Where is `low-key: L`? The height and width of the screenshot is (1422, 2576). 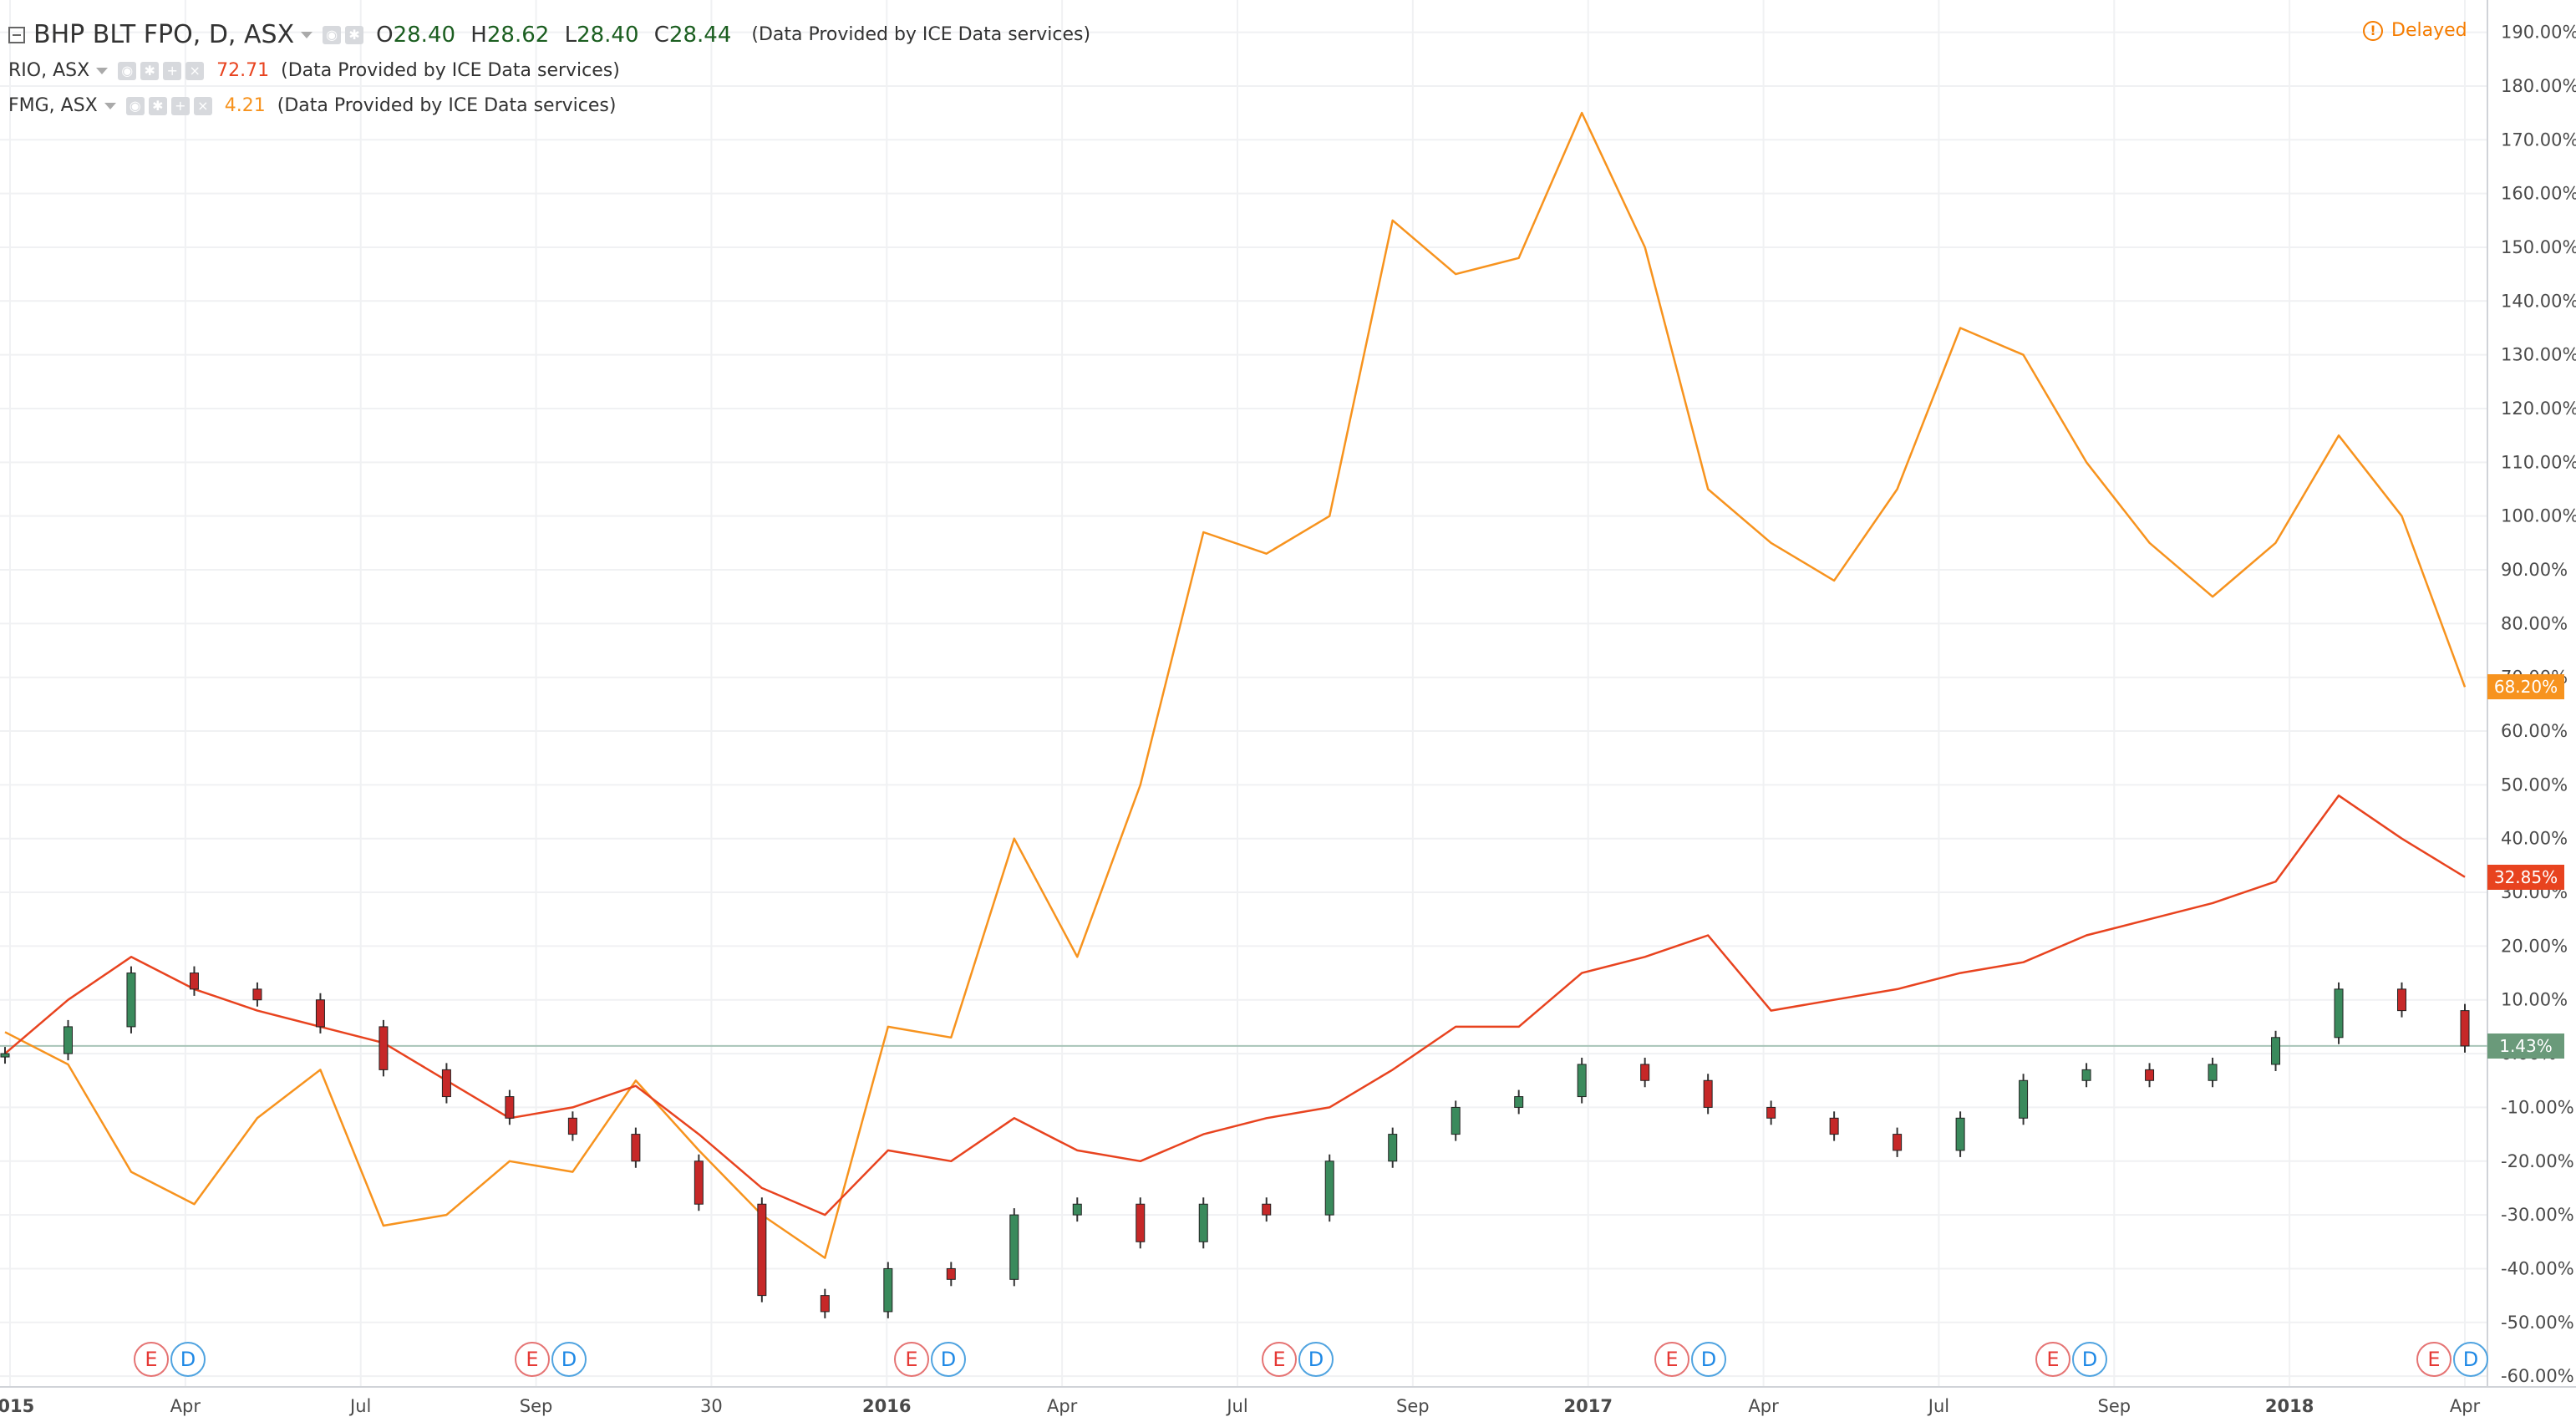
low-key: L is located at coordinates (570, 35).